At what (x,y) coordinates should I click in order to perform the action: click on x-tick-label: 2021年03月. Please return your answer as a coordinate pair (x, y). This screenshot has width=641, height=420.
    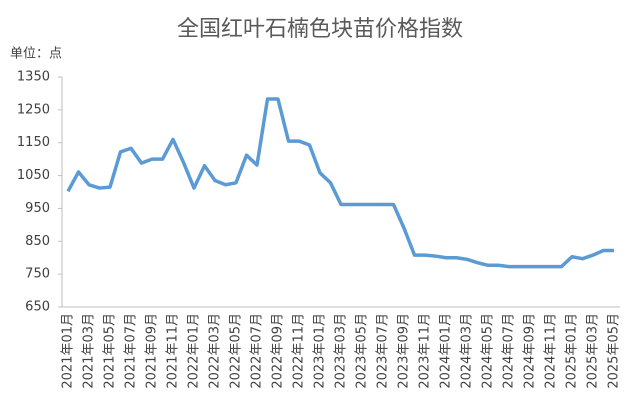
    Looking at the image, I should click on (89, 351).